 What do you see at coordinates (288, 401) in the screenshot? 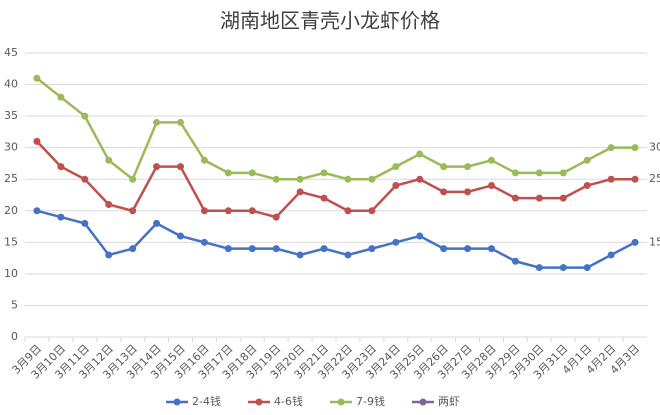
I see `legend-label: 4-6钱` at bounding box center [288, 401].